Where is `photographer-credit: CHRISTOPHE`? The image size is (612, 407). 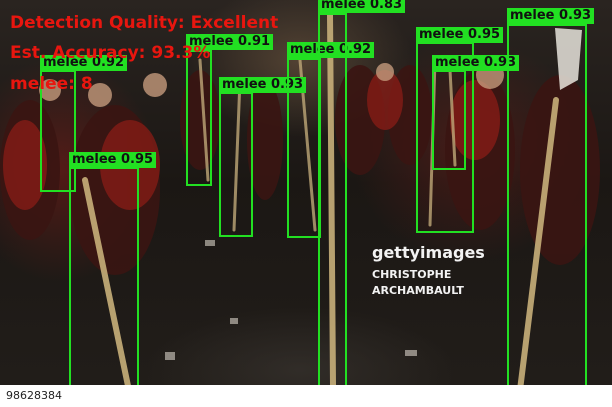 photographer-credit: CHRISTOPHE is located at coordinates (412, 274).